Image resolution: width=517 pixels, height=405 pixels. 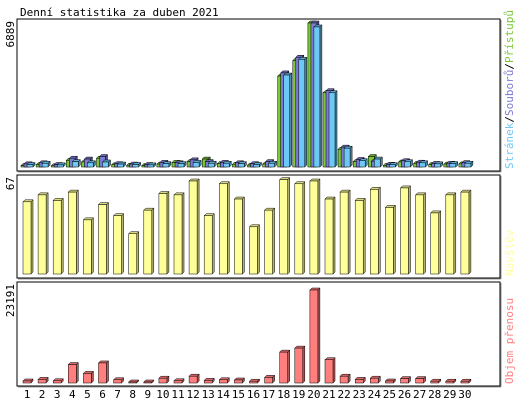 What do you see at coordinates (298, 394) in the screenshot?
I see `x-tick-label-day-19: 19` at bounding box center [298, 394].